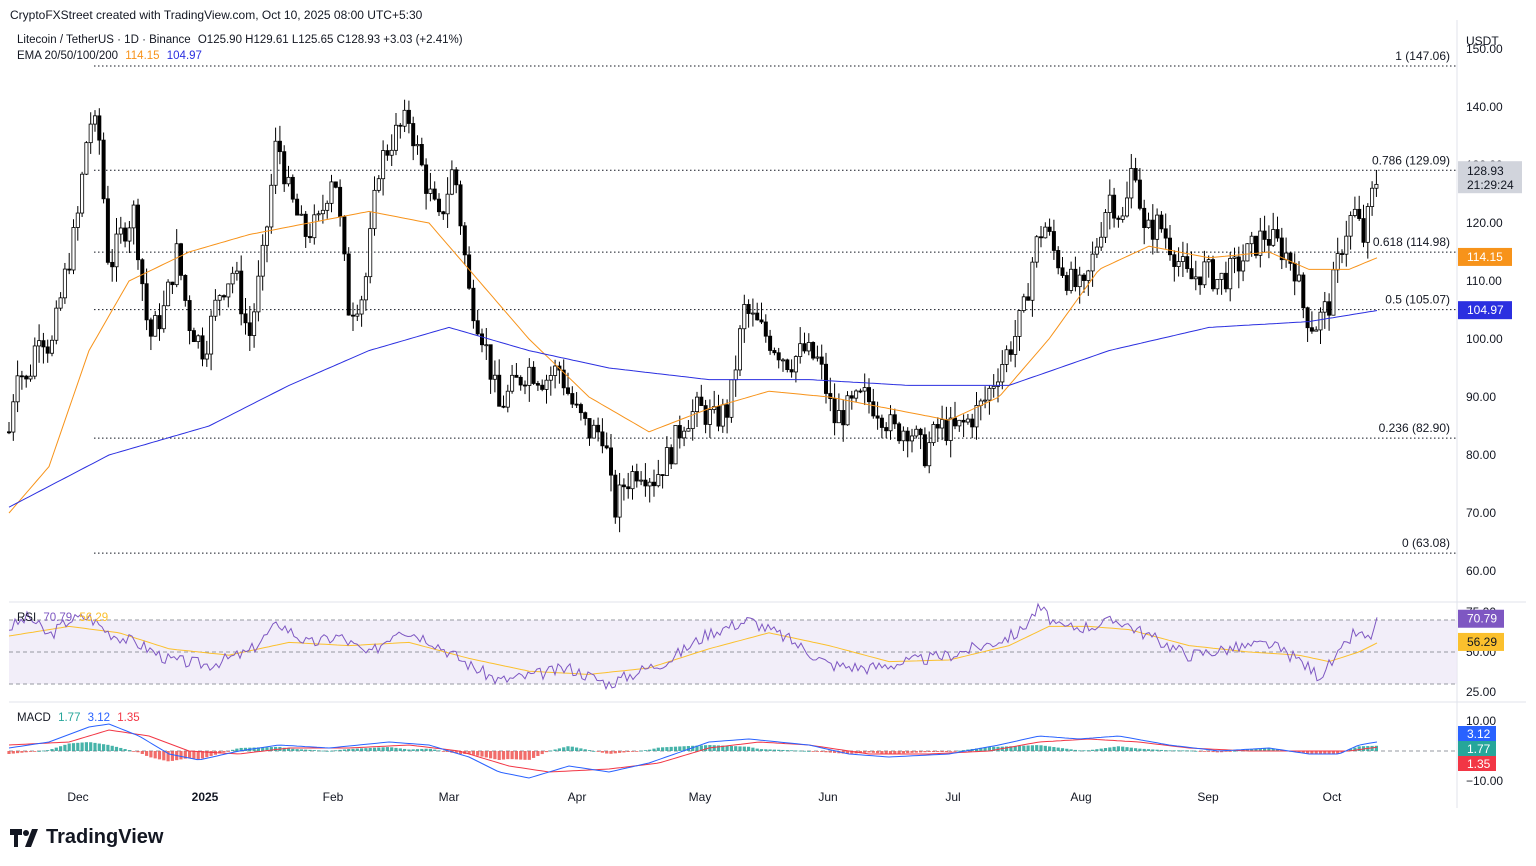 This screenshot has height=866, width=1536. What do you see at coordinates (693, 650) in the screenshot?
I see `rsi-ma-line` at bounding box center [693, 650].